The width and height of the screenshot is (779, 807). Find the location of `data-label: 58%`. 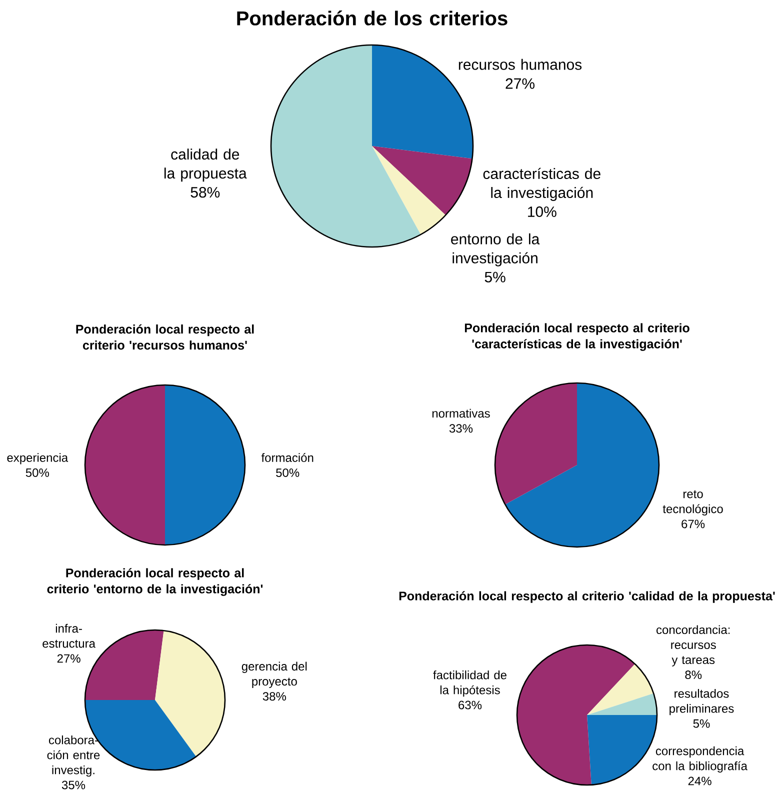

data-label: 58% is located at coordinates (205, 192).